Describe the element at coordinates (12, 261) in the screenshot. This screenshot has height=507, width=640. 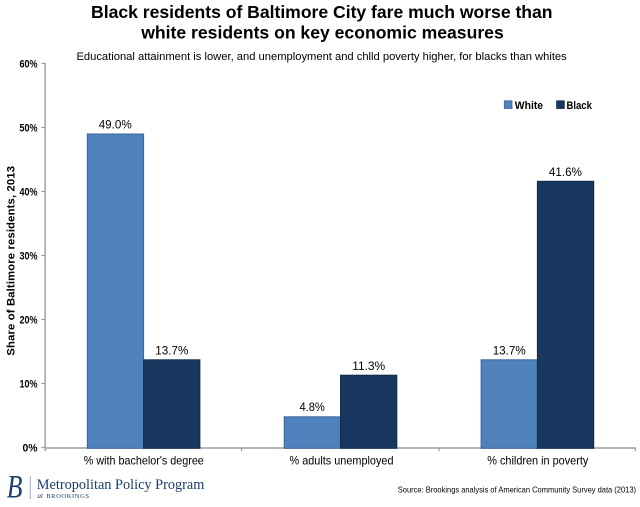
I see `svg-text:Share of Baltimore residents,: Share of Baltimore residents, 2013` at that location.